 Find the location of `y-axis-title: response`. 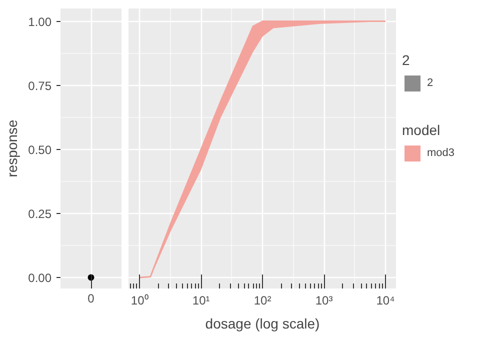

y-axis-title: response is located at coordinates (12, 148).